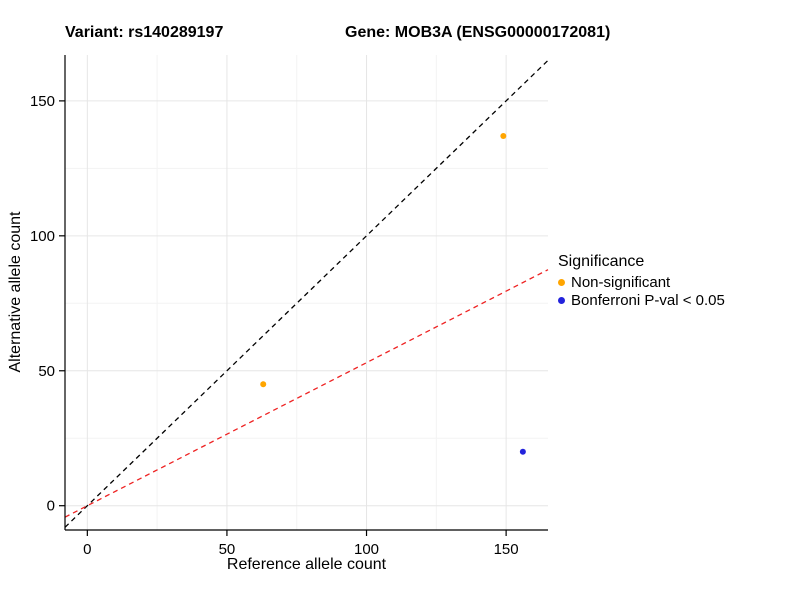 This screenshot has width=800, height=600. What do you see at coordinates (42, 236) in the screenshot?
I see `y-tick-label: 100` at bounding box center [42, 236].